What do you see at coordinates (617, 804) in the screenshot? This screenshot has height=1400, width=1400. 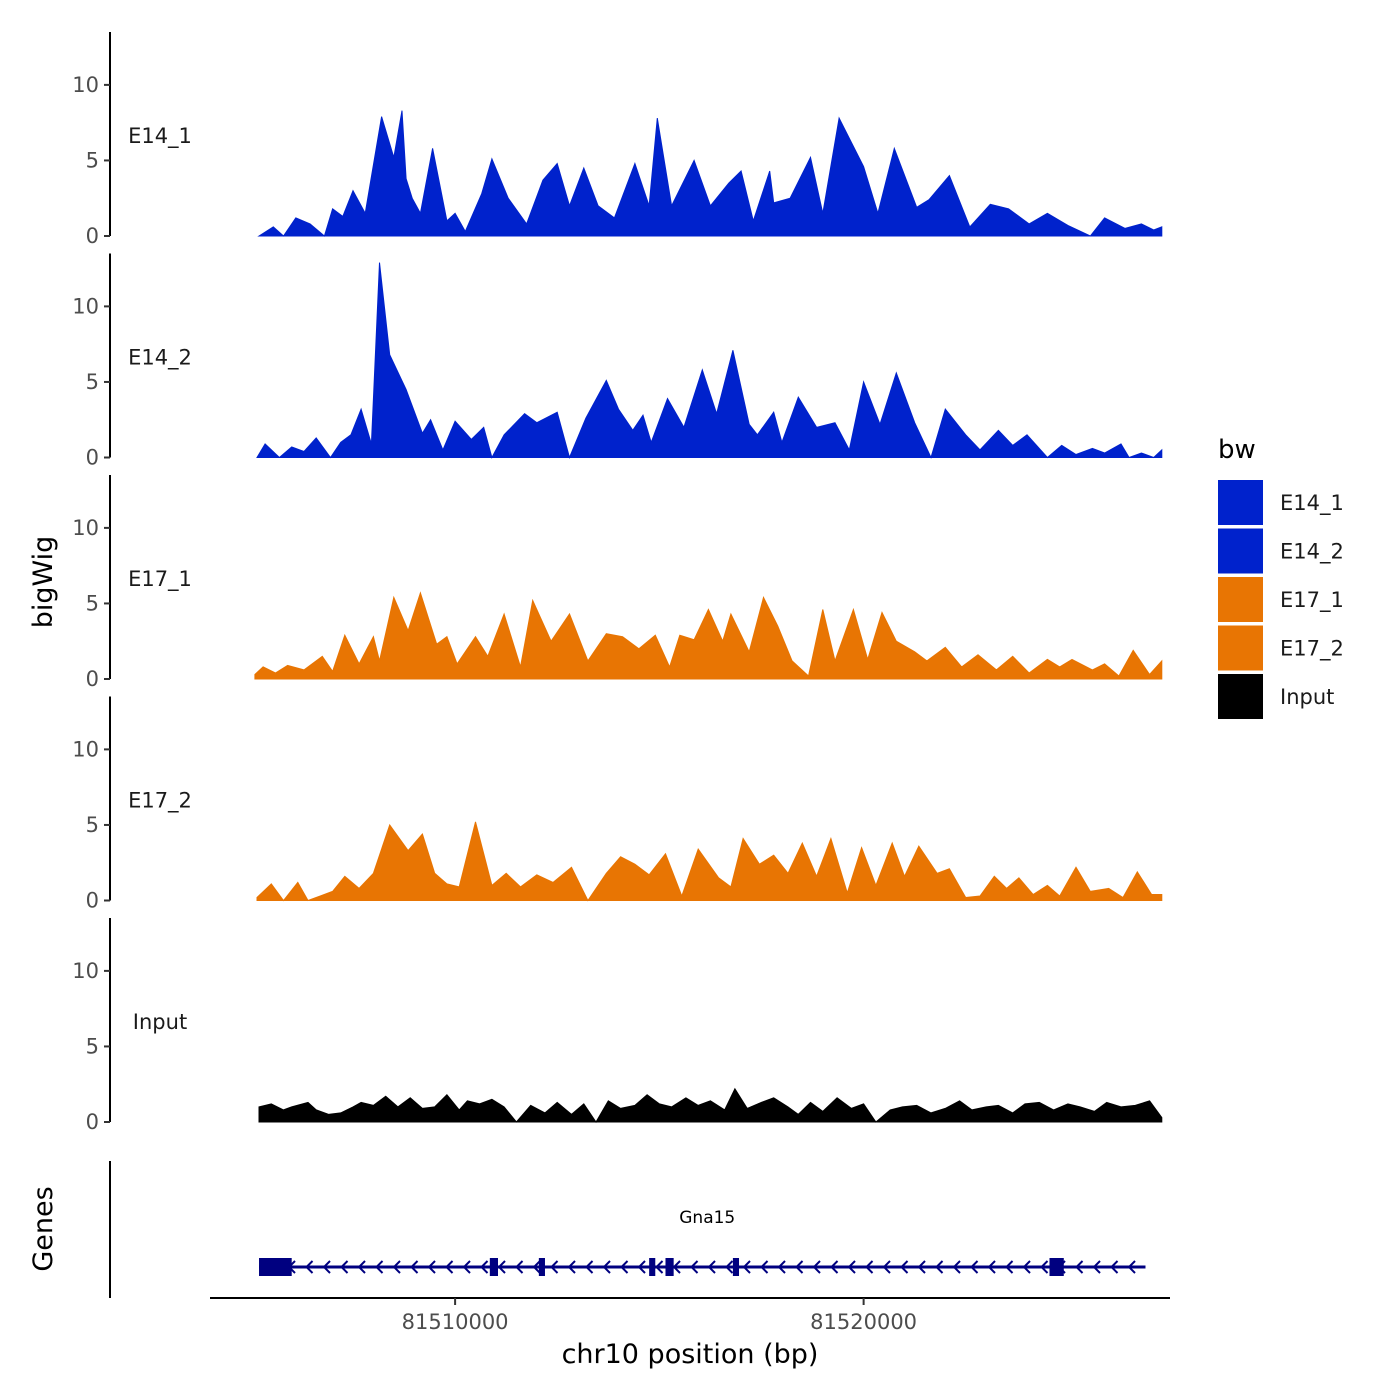 I see `track-E17_2: 0 5 10 E17_2` at bounding box center [617, 804].